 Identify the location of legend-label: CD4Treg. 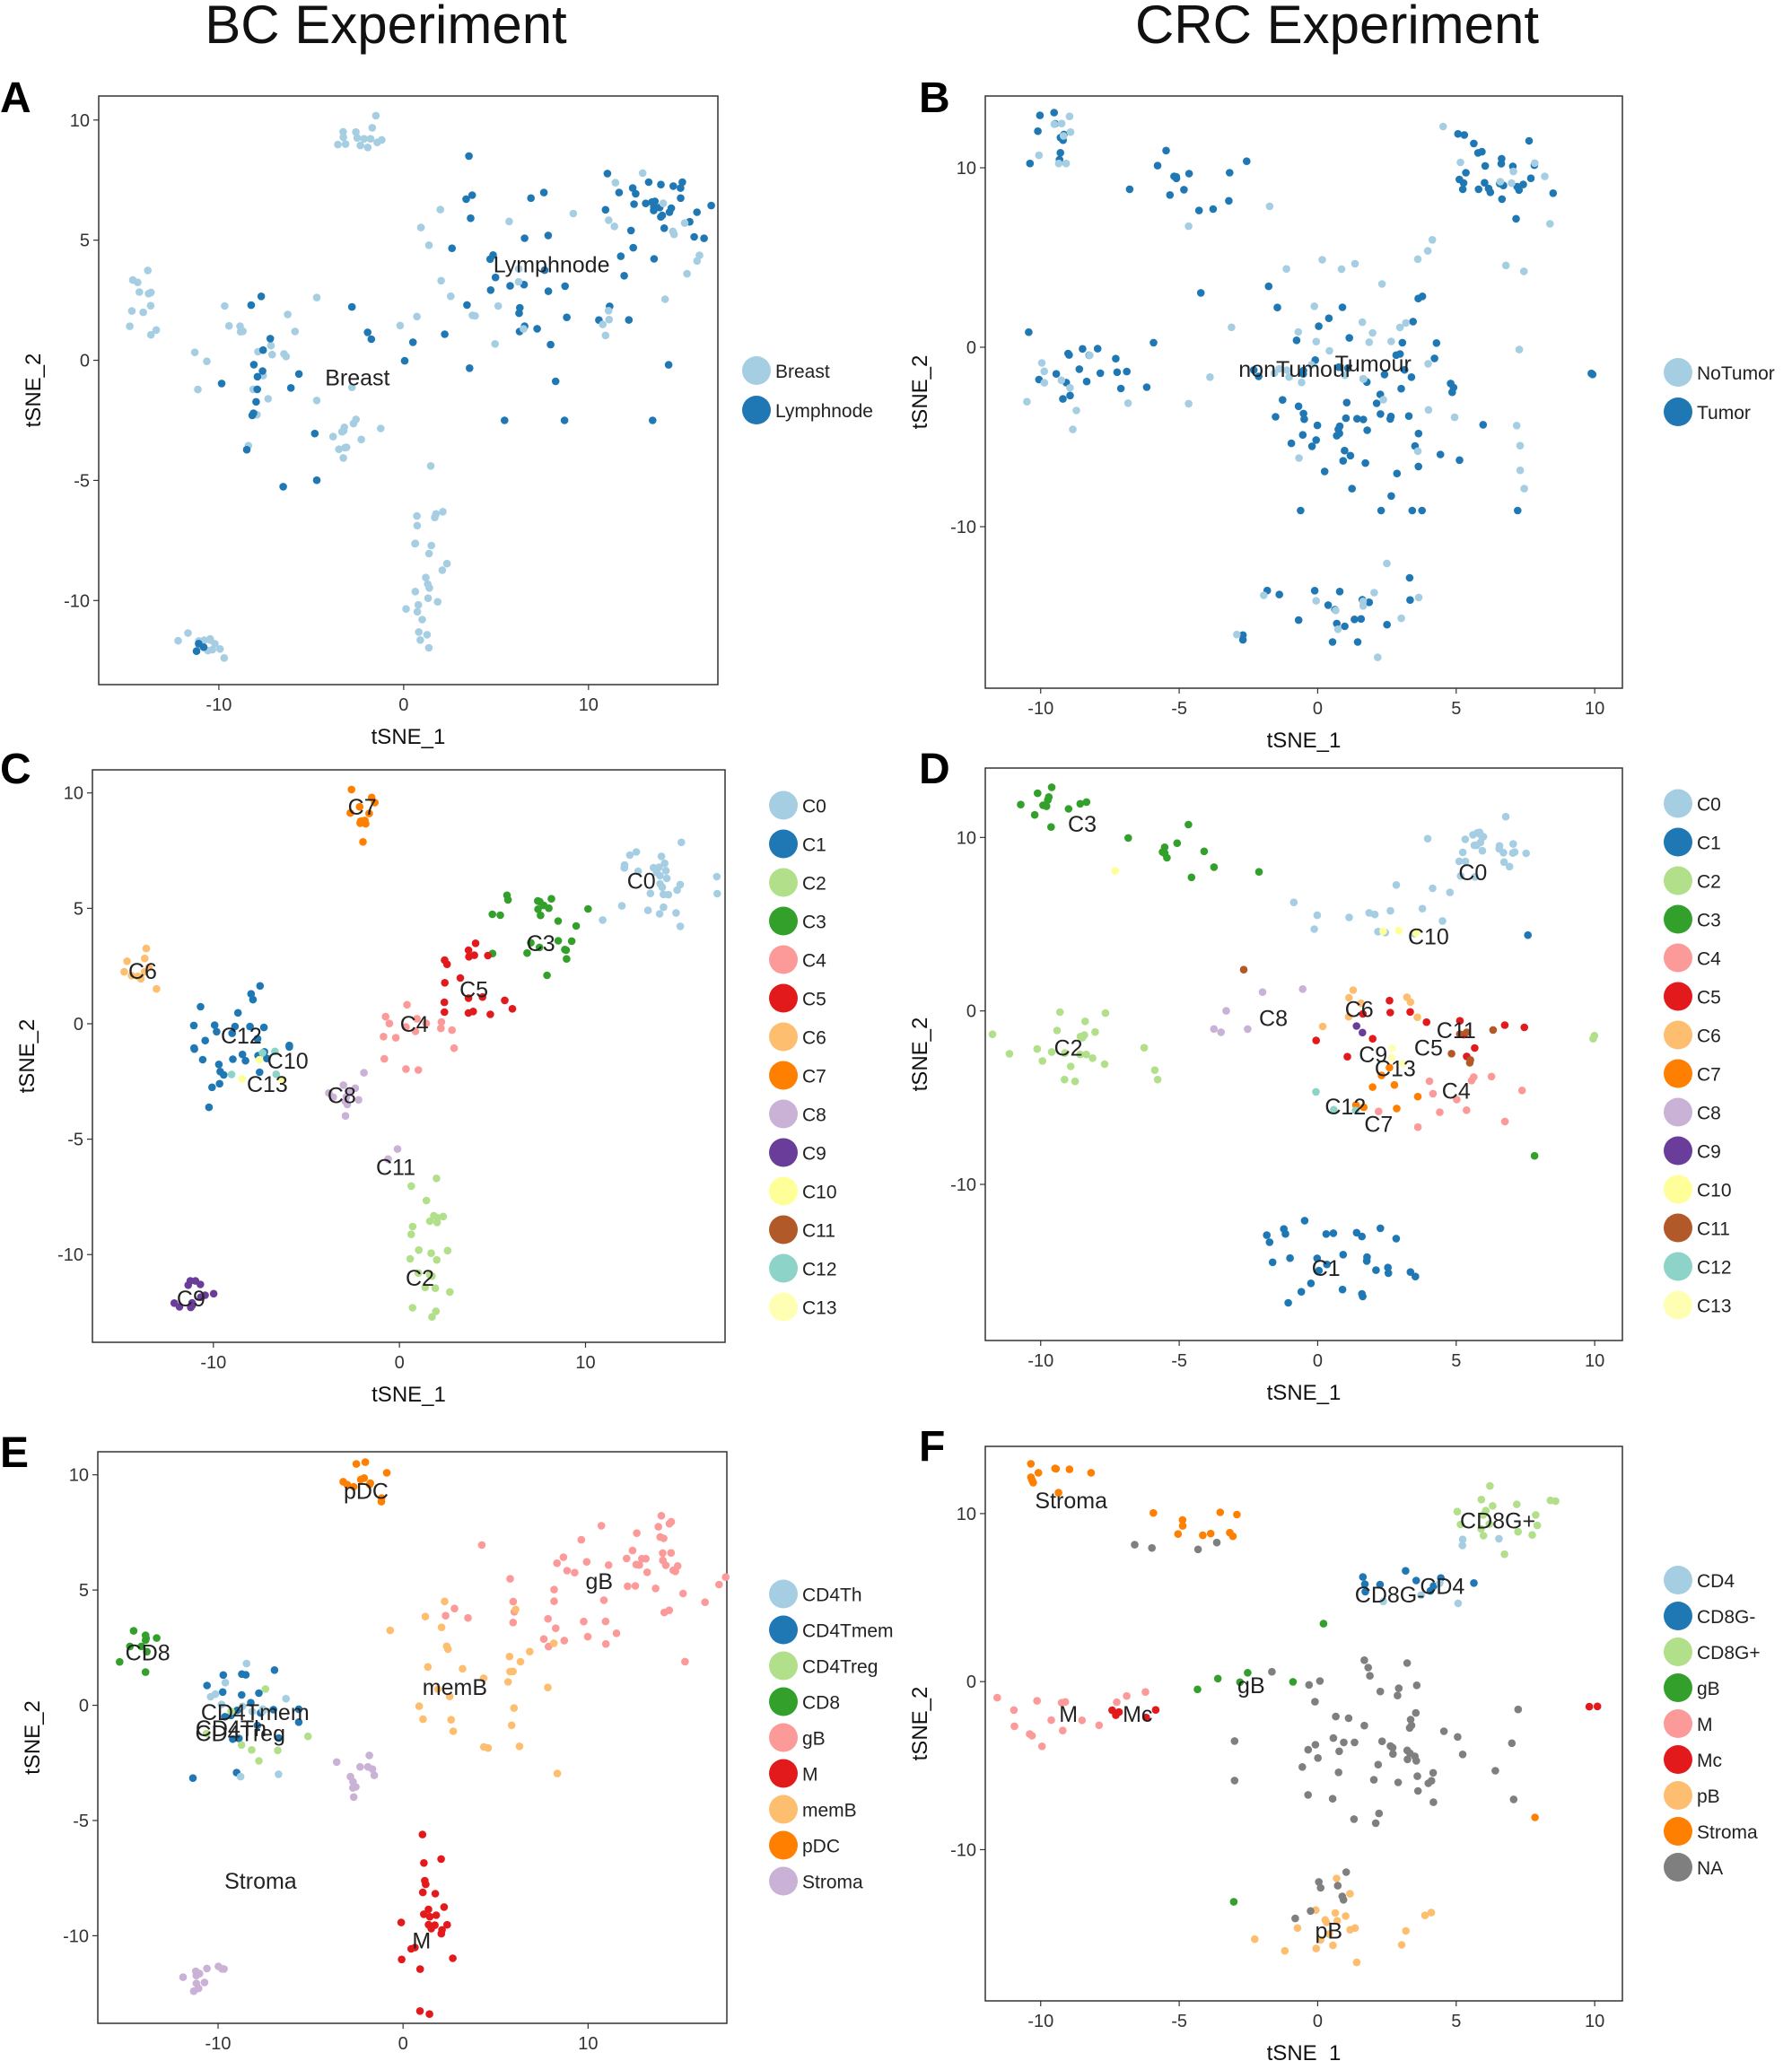
(840, 1667).